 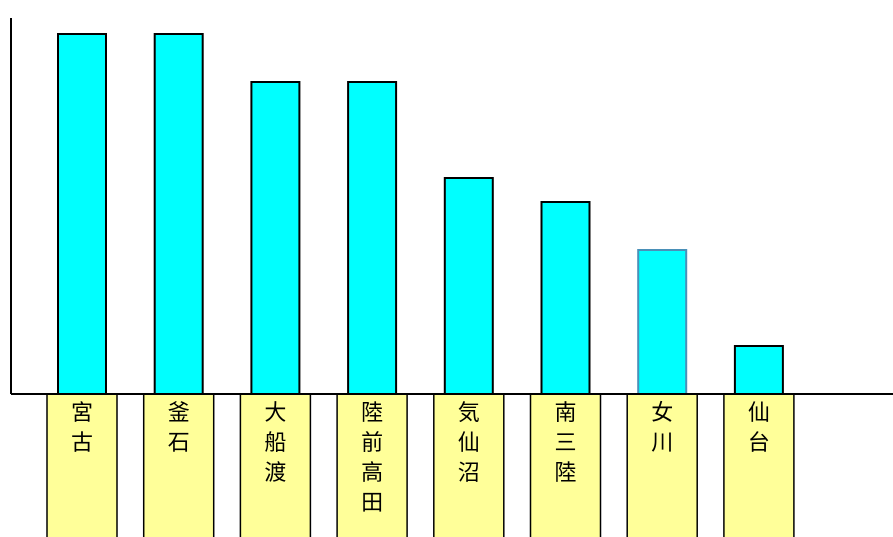 I want to click on category-label: 大船渡, so click(x=275, y=443).